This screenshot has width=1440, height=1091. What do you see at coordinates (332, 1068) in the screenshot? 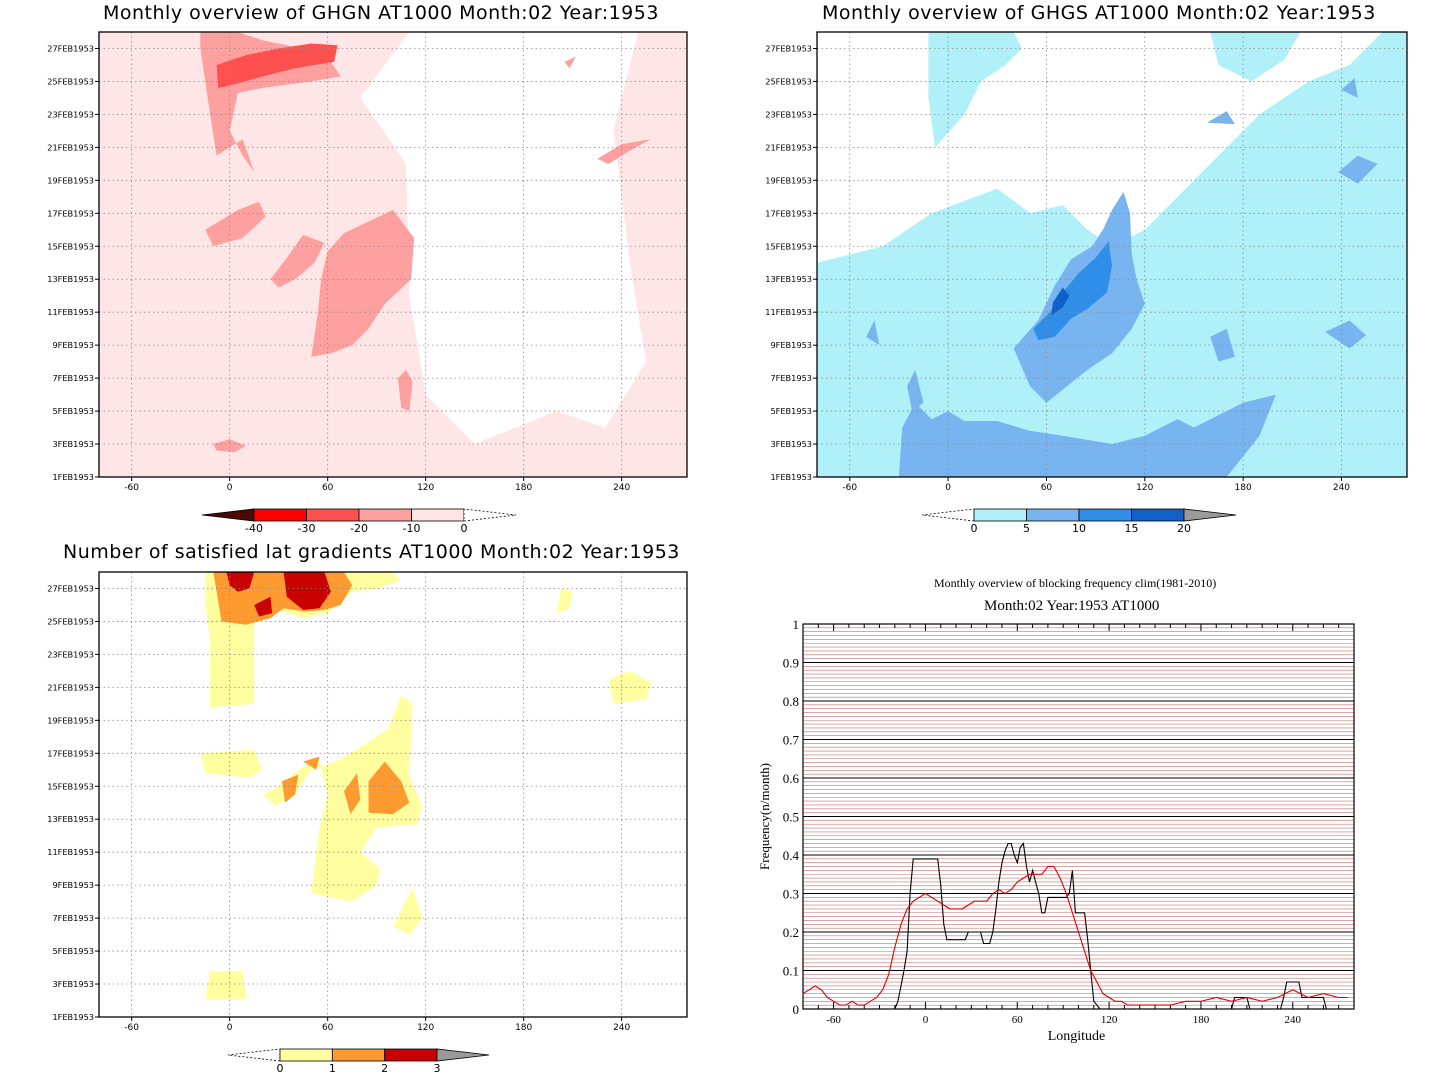
I see `colorbar-label: 1` at bounding box center [332, 1068].